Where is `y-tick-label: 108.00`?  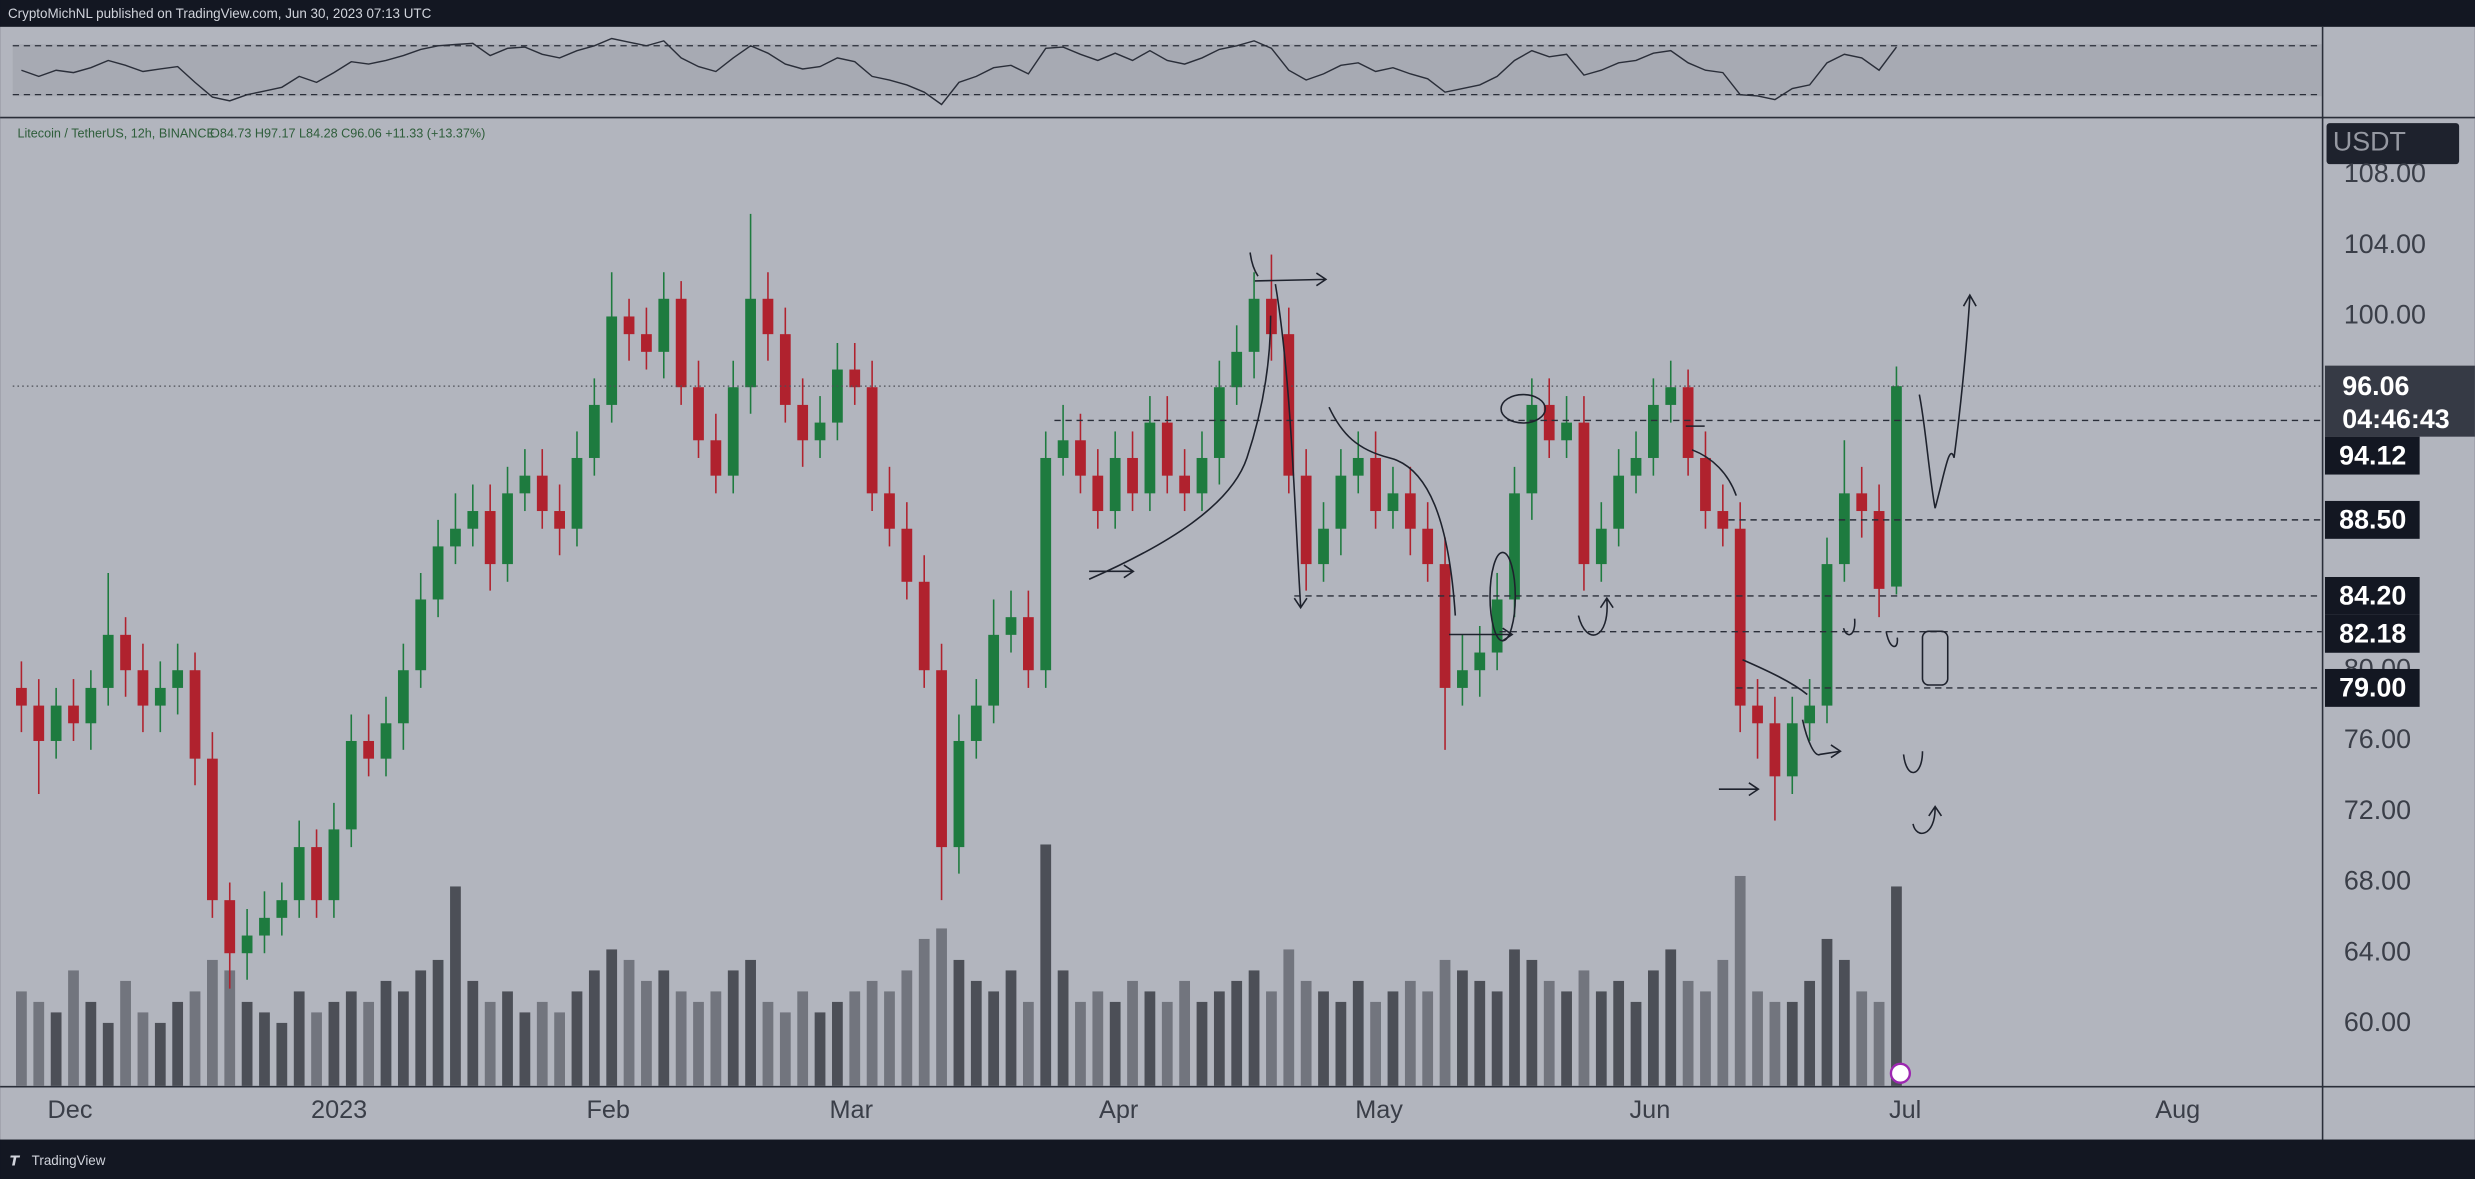
y-tick-label: 108.00 is located at coordinates (2385, 173).